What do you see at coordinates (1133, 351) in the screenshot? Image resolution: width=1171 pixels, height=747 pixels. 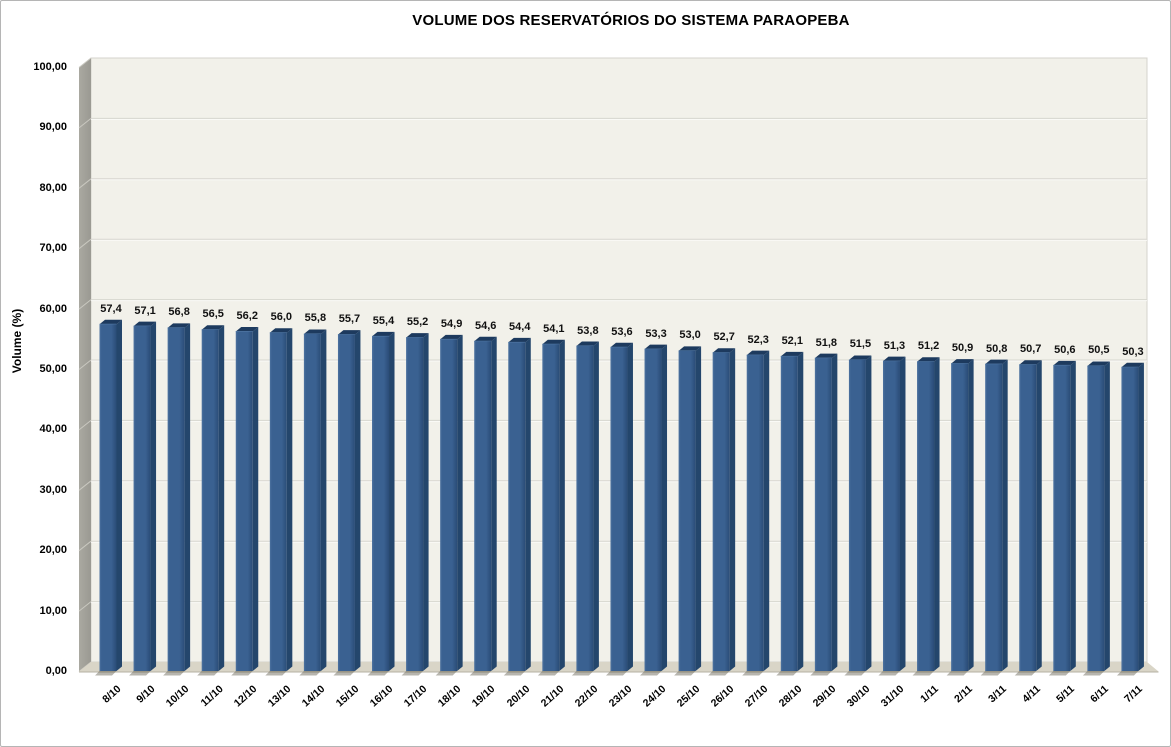 I see `bar-value-label: 50,3` at bounding box center [1133, 351].